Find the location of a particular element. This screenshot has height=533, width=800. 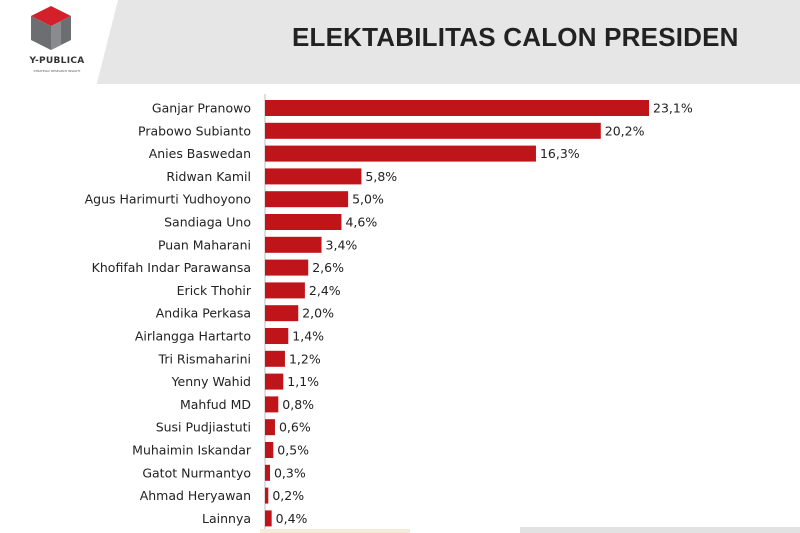

category-label: Ridwan Kamil is located at coordinates (208, 176).